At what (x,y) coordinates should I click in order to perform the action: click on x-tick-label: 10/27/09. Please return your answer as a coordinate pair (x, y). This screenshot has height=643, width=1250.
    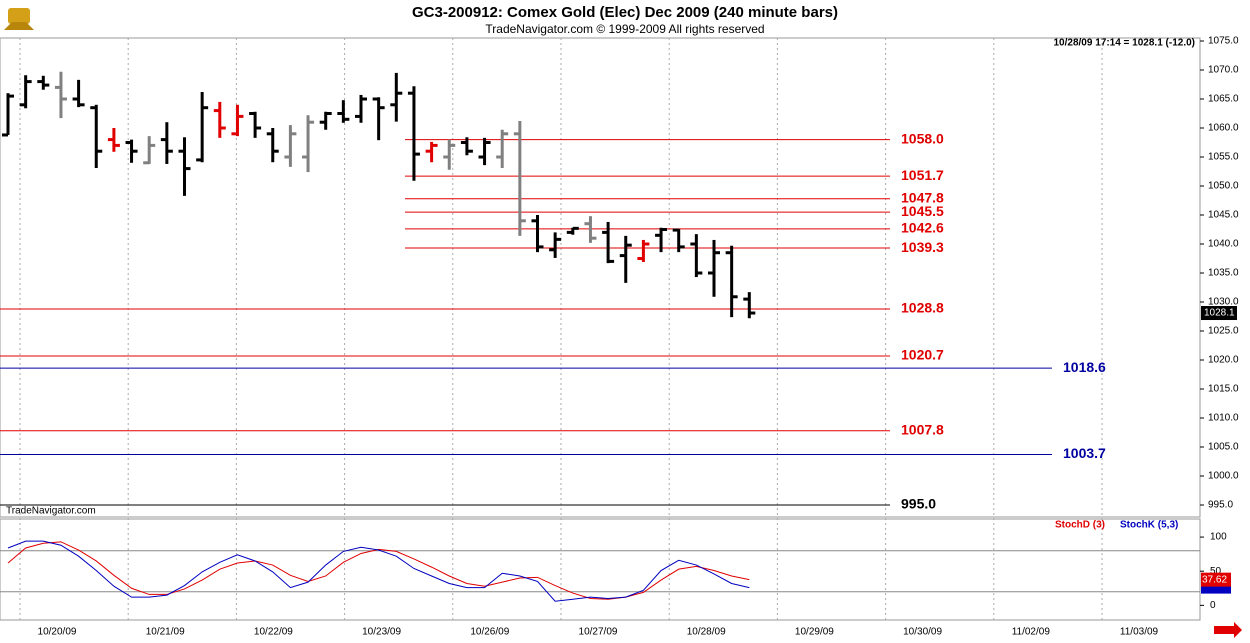
    Looking at the image, I should click on (598, 632).